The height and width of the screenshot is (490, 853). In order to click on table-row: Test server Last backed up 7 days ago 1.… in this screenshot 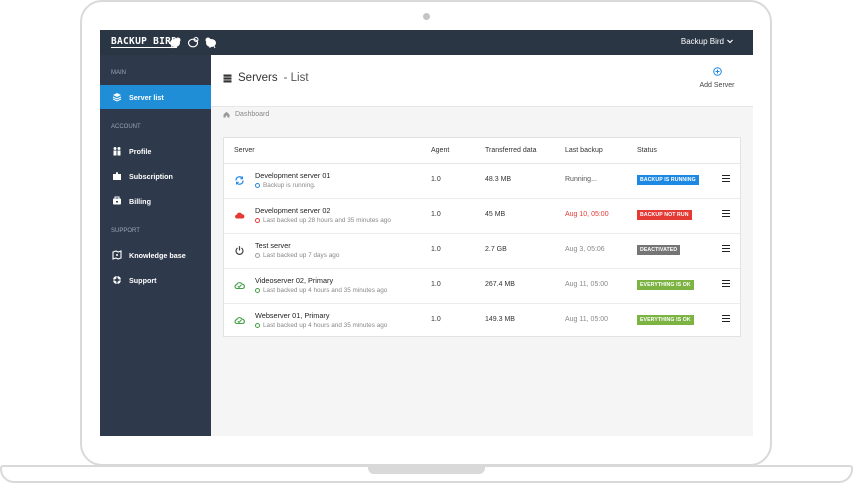, I will do `click(482, 251)`.